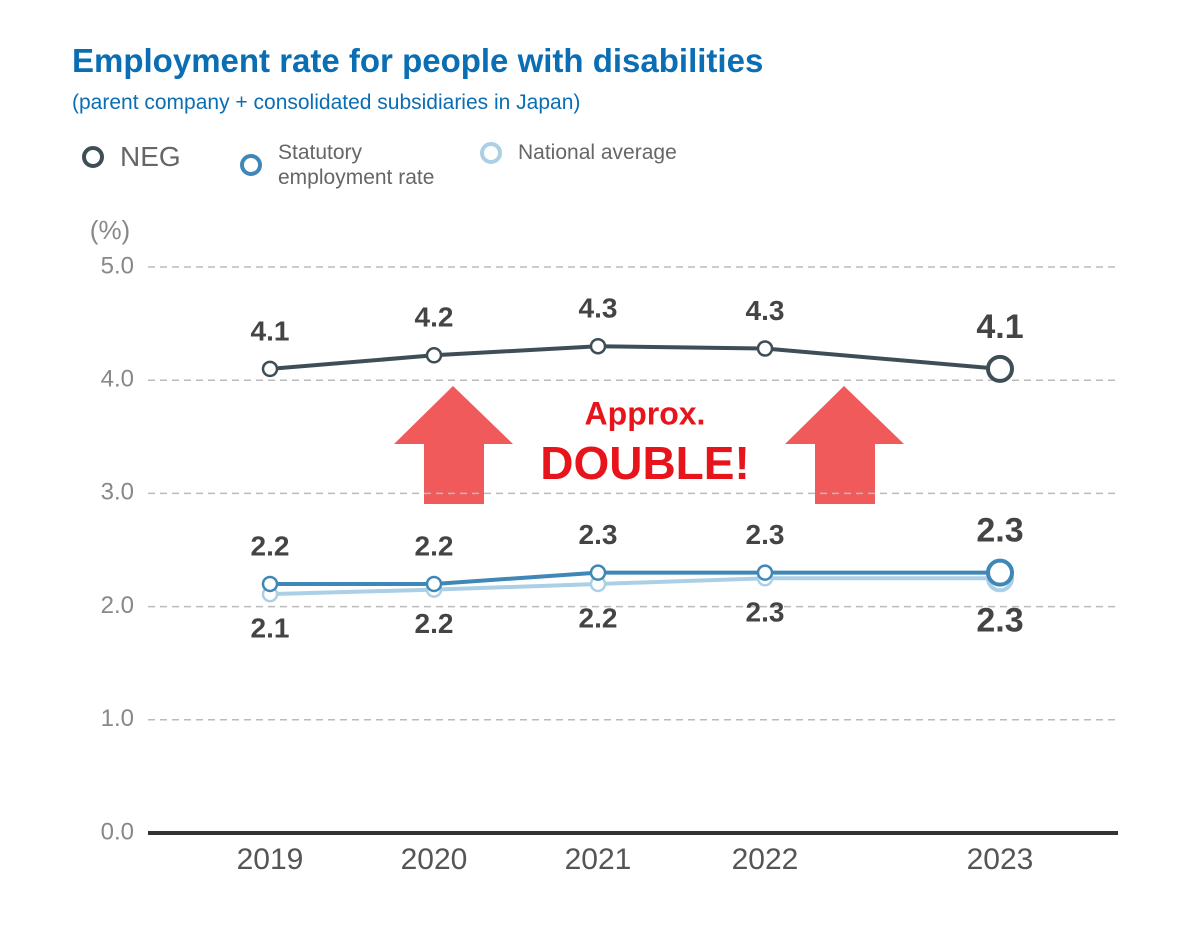 The height and width of the screenshot is (939, 1203). Describe the element at coordinates (645, 463) in the screenshot. I see `annotation: DOUBLE!` at that location.